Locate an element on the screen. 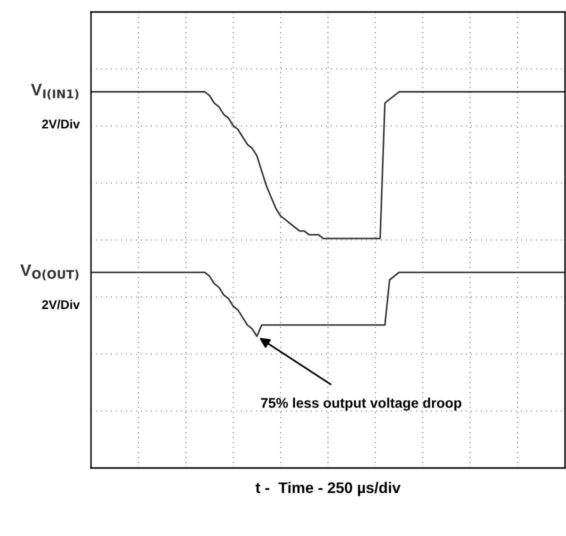 This screenshot has height=536, width=566. annotation: 75% less output voltage droop is located at coordinates (361, 404).